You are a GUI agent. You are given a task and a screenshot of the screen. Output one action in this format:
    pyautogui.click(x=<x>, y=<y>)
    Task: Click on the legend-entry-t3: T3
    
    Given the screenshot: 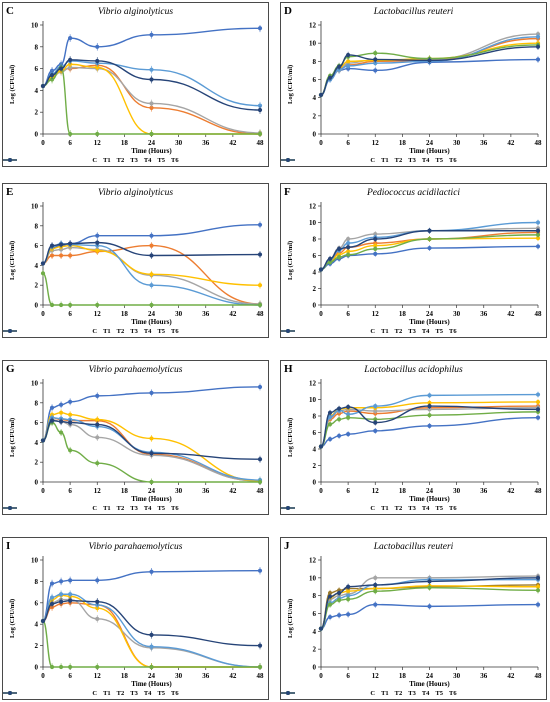 What is the action you would take?
    pyautogui.click(x=348, y=508)
    